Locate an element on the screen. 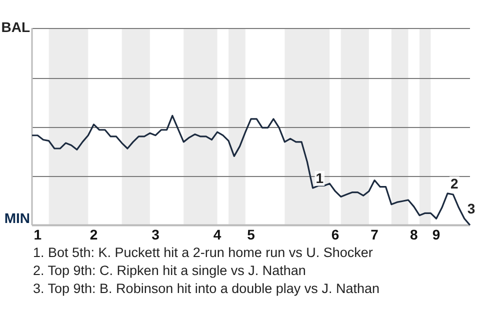 This screenshot has width=480, height=320. x-tick-label: 7 is located at coordinates (374, 234).